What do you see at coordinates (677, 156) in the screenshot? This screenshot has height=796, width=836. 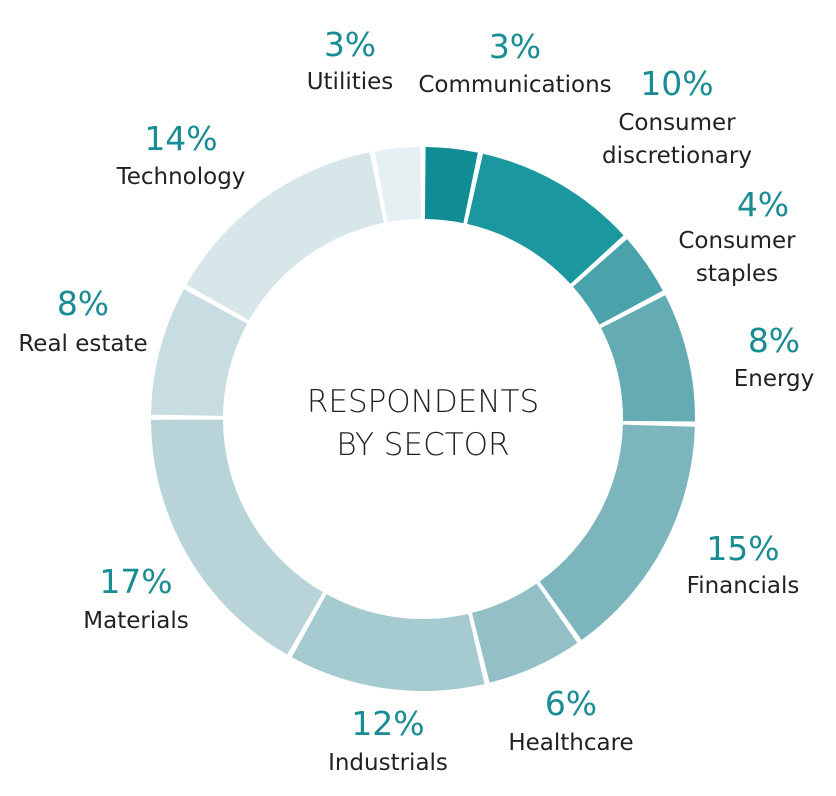 I see `category-label-consumer-discretionary-line-2: discretionary` at bounding box center [677, 156].